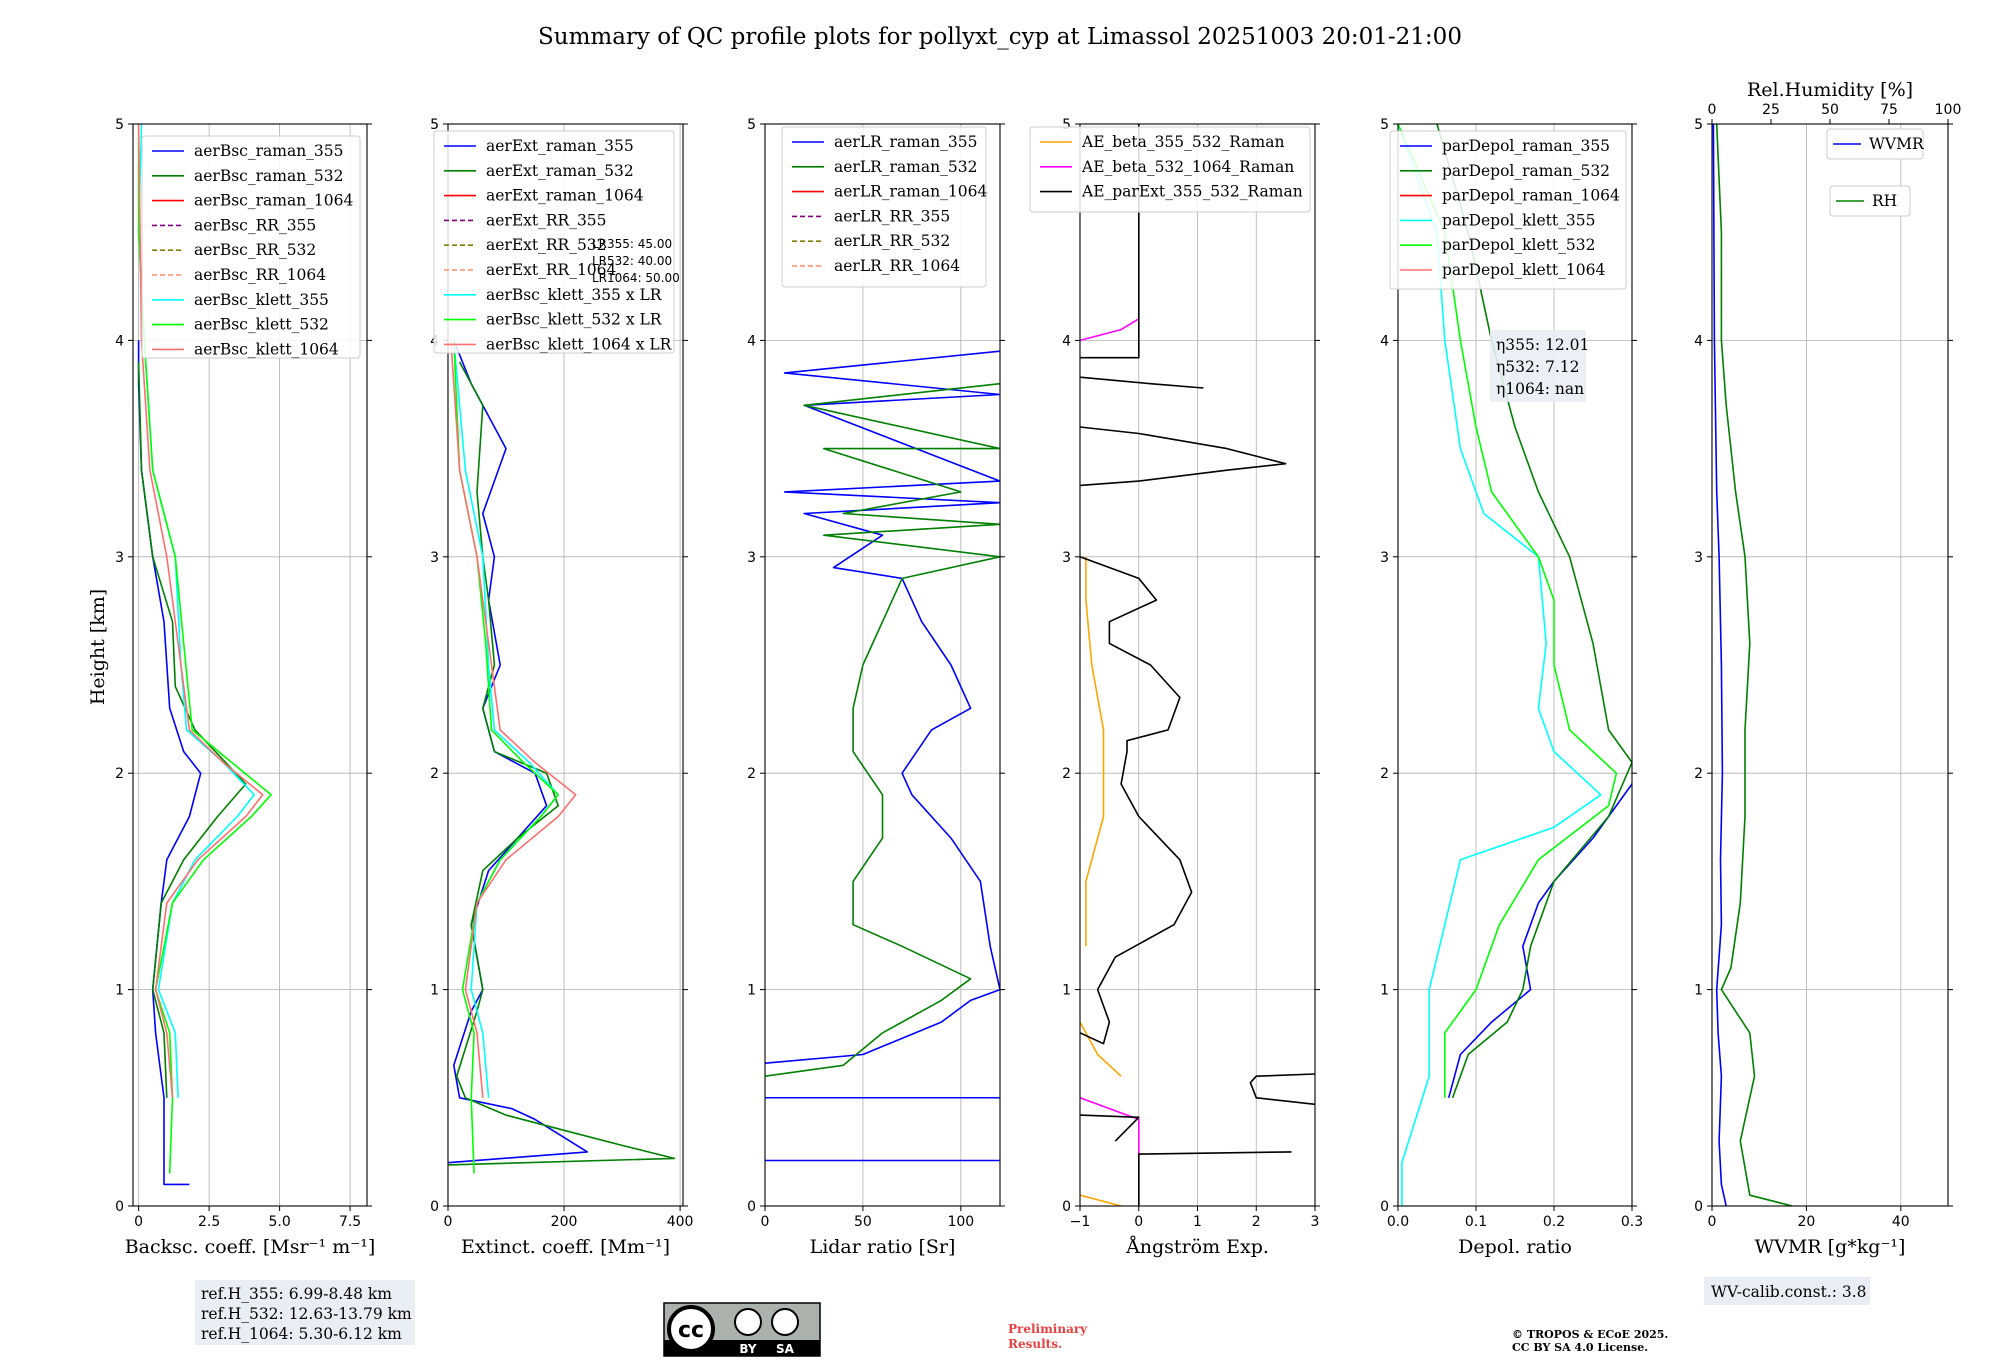 This screenshot has height=1360, width=2000. I want to click on legend-label: parDepol_raman_1064, so click(1531, 196).